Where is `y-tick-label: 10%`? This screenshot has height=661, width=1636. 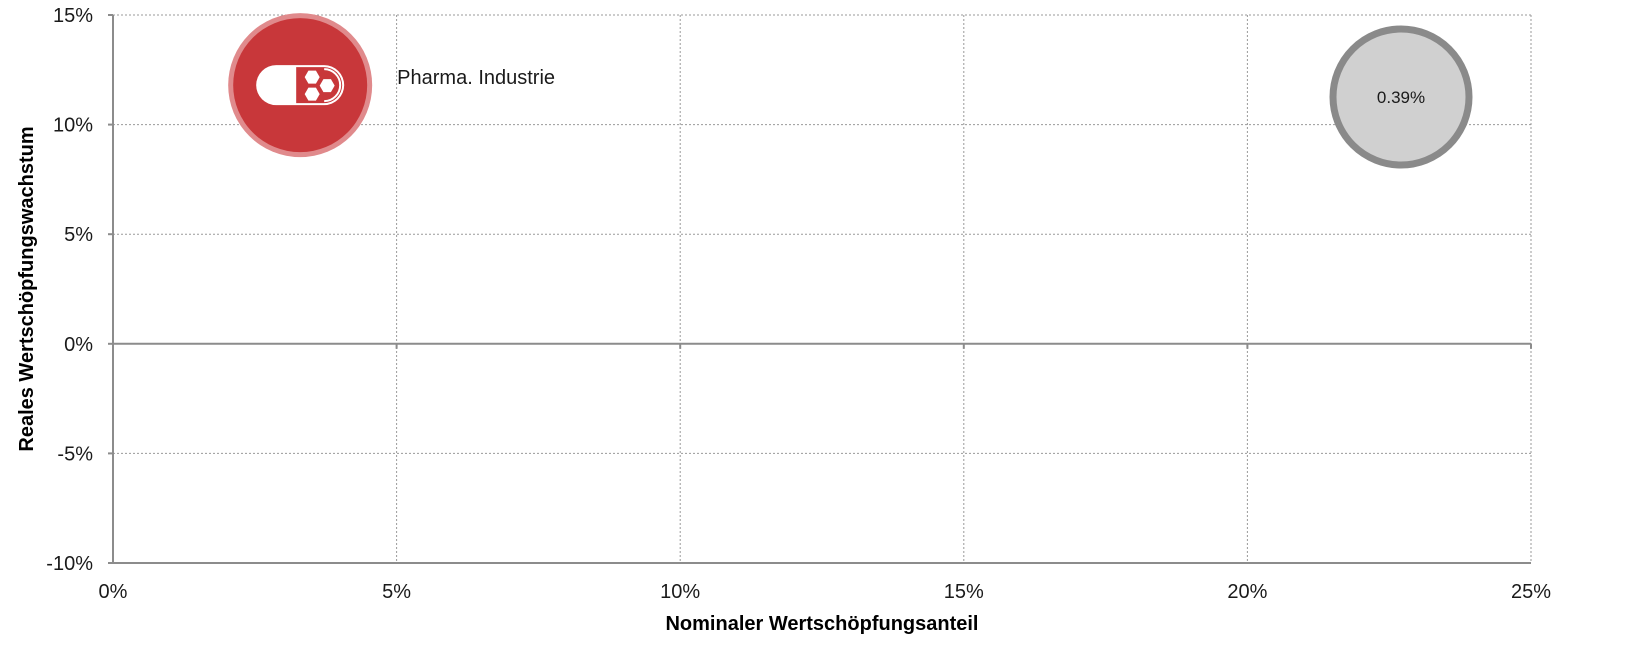 y-tick-label: 10% is located at coordinates (73, 126).